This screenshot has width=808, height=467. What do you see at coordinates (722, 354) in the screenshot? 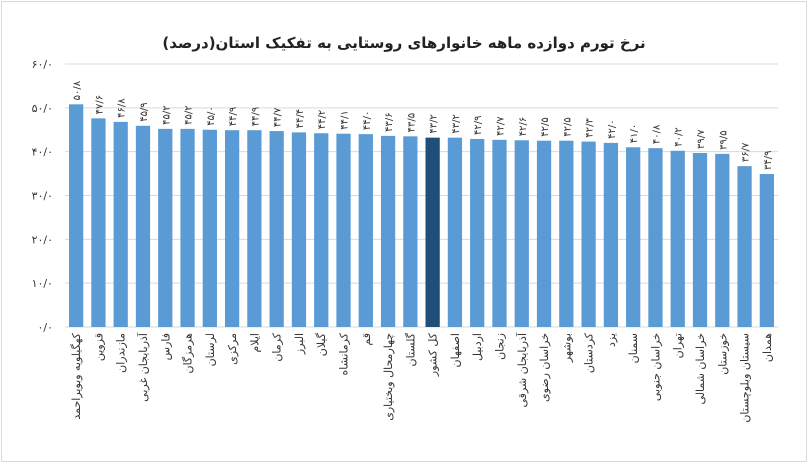
I see `x-tick-label: خوزستان` at bounding box center [722, 354].